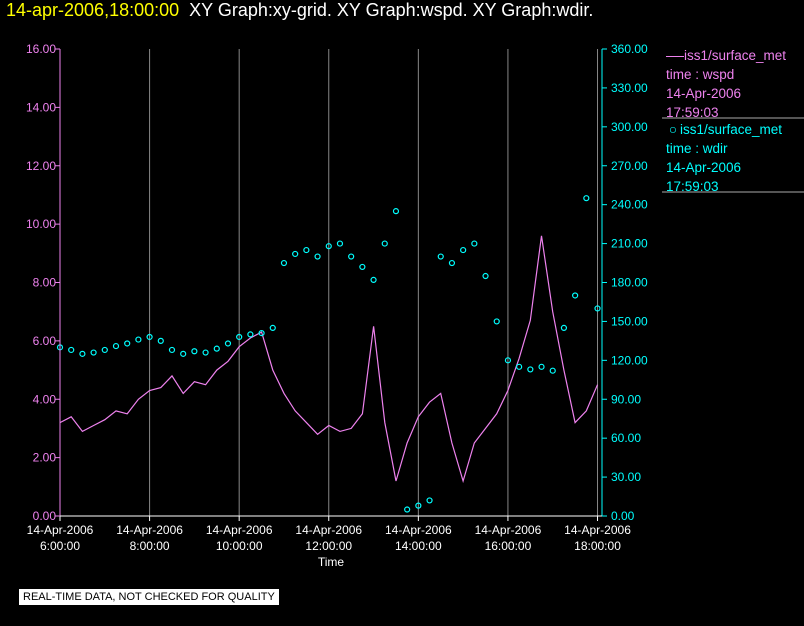 This screenshot has width=804, height=626. I want to click on y-left-tick-label: 2.00, so click(45, 458).